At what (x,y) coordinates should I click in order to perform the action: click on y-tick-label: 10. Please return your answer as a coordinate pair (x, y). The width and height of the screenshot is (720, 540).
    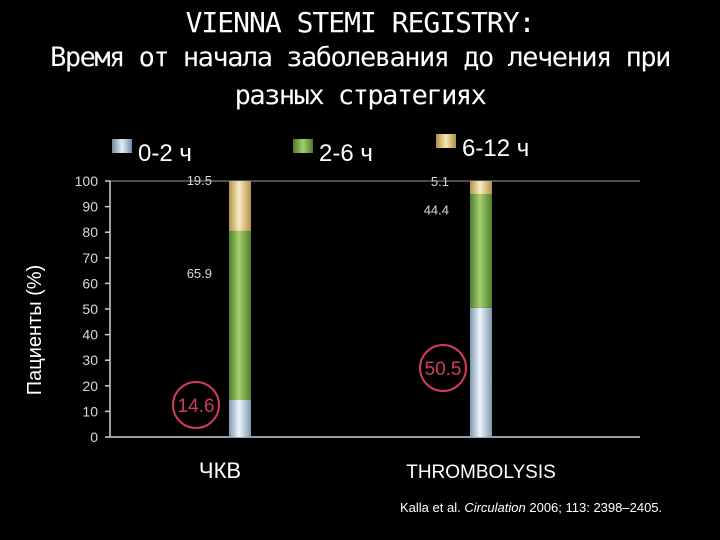
    Looking at the image, I should click on (90, 411).